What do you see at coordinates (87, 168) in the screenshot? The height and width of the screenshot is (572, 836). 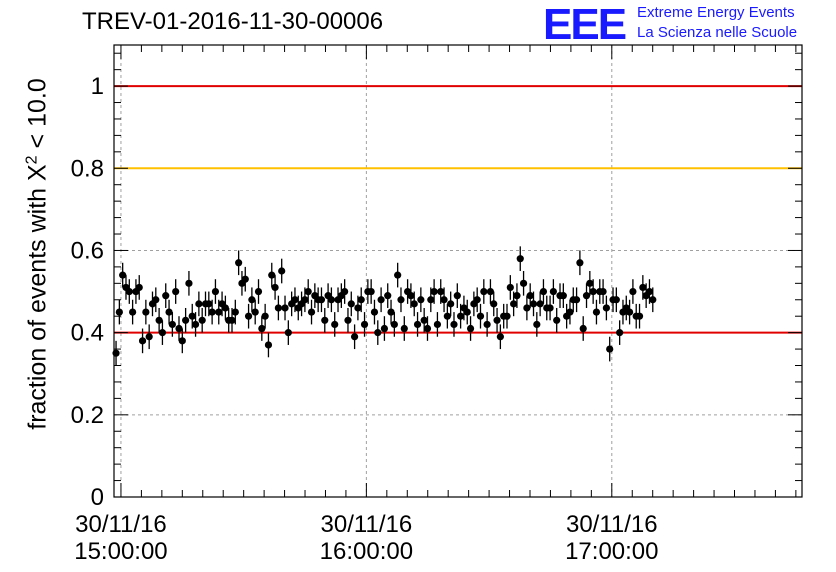 I see `y-tick-label: 0.8` at bounding box center [87, 168].